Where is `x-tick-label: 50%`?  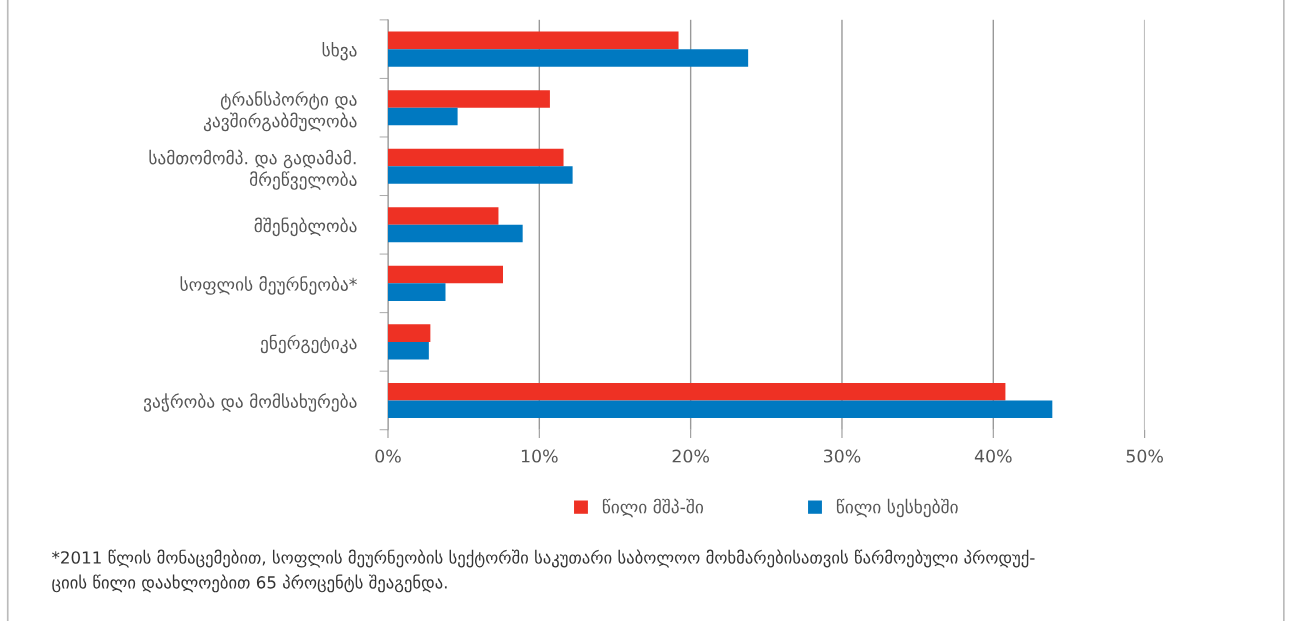
x-tick-label: 50% is located at coordinates (1144, 456).